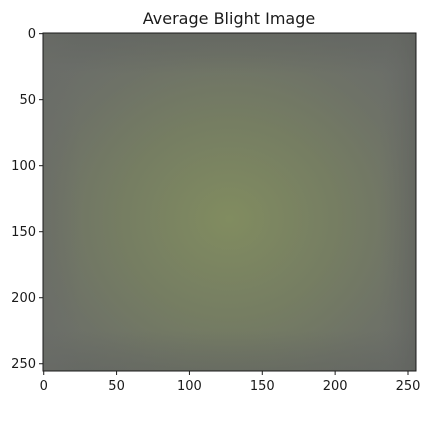 This screenshot has width=430, height=435. What do you see at coordinates (262, 386) in the screenshot?
I see `x-tick-label: 150` at bounding box center [262, 386].